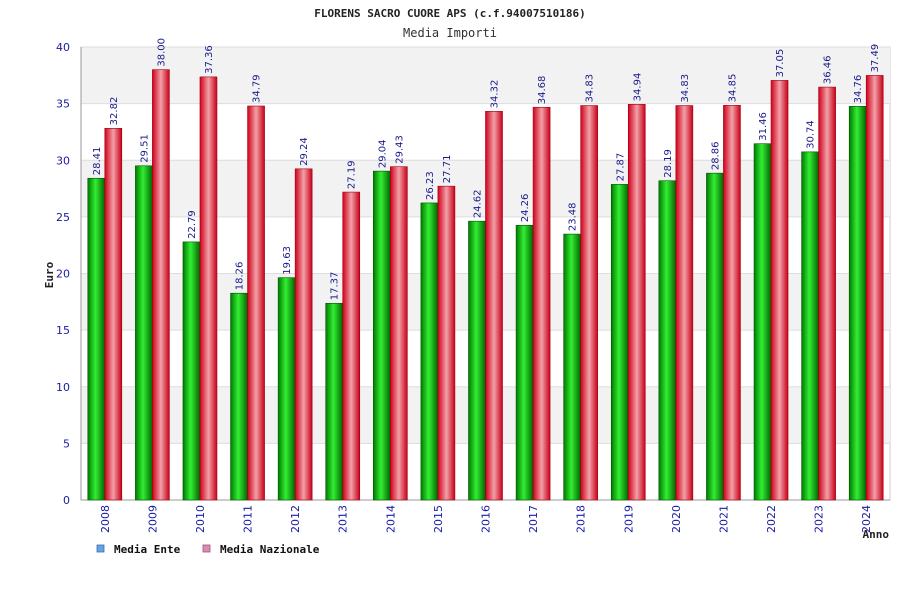 Image resolution: width=900 pixels, height=600 pixels. What do you see at coordinates (524, 362) in the screenshot?
I see `bar-media-ente-2017` at bounding box center [524, 362].